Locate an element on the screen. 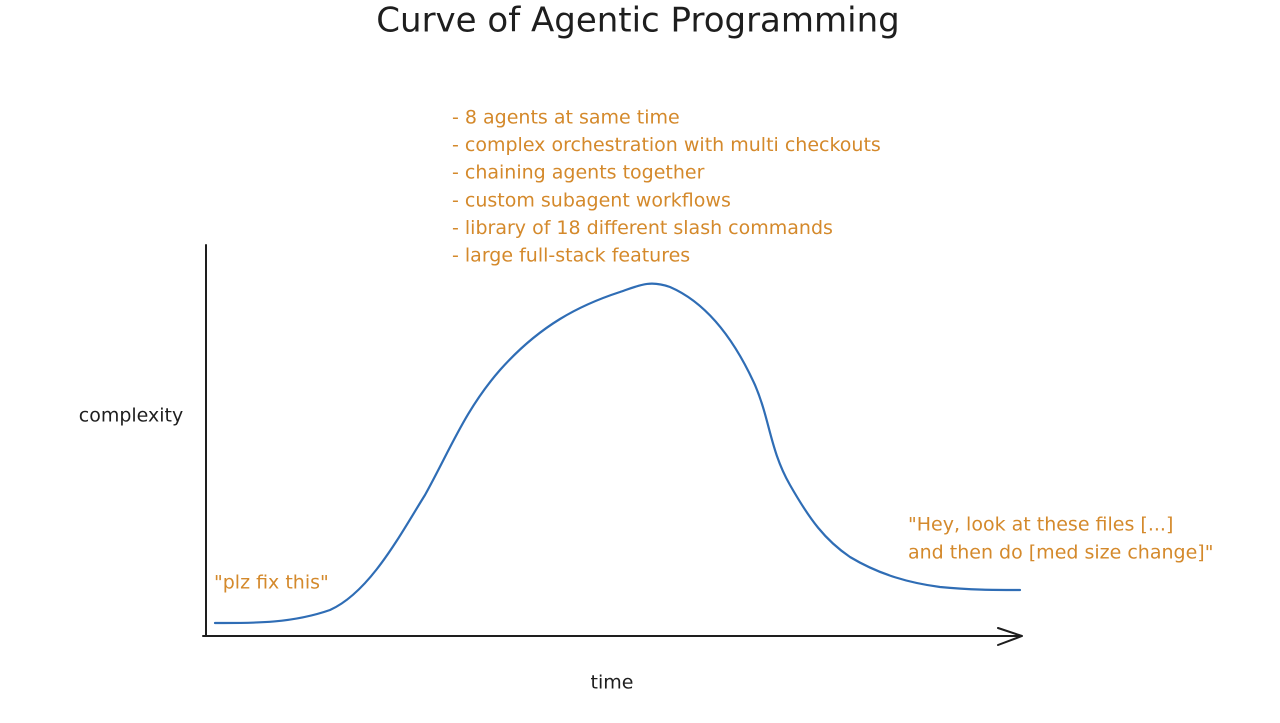  start-note: "plz fix this" is located at coordinates (271, 583).